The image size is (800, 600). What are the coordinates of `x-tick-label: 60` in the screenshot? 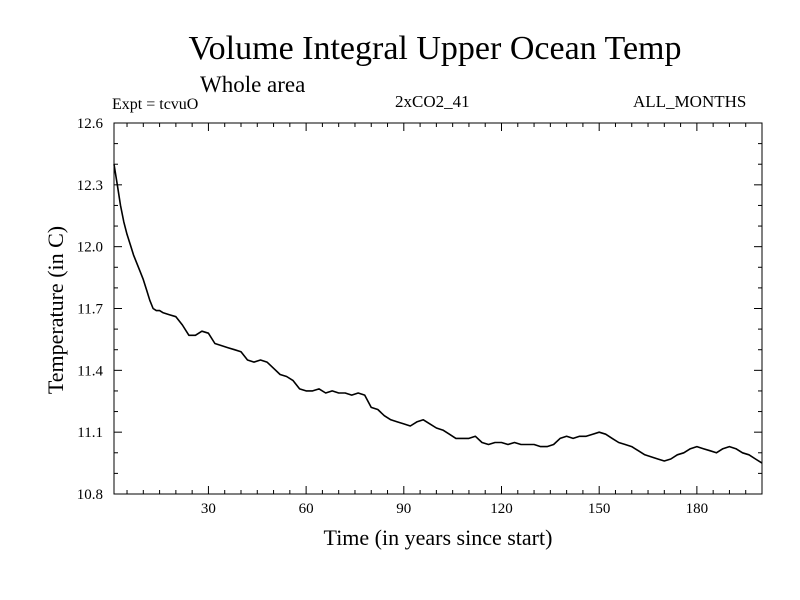 It's located at (306, 509).